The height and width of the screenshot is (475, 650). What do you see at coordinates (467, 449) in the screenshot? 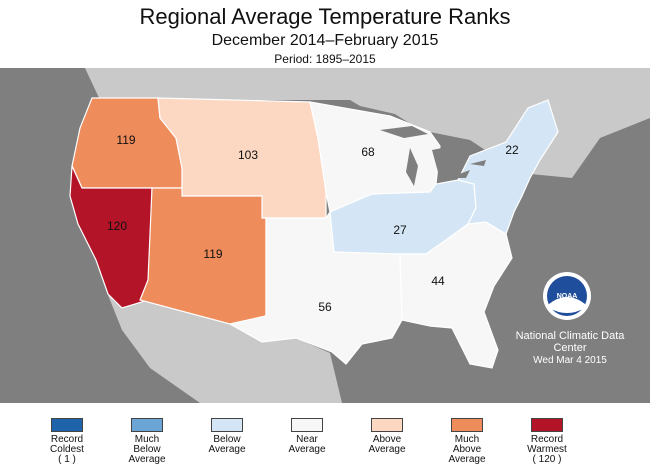
I see `legend-label: Much Above Average` at bounding box center [467, 449].